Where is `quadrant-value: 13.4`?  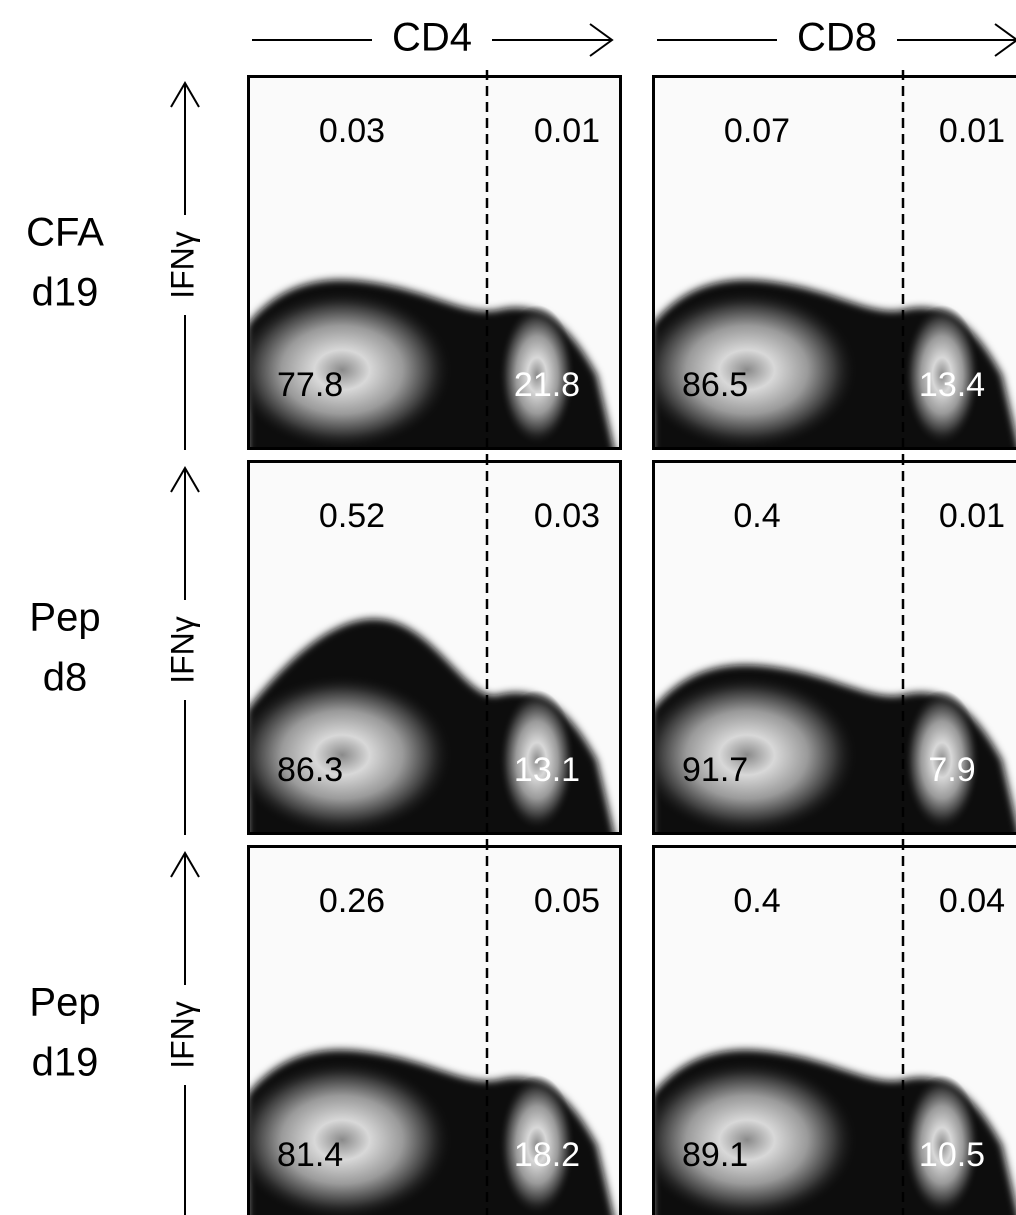
quadrant-value: 13.4 is located at coordinates (952, 385).